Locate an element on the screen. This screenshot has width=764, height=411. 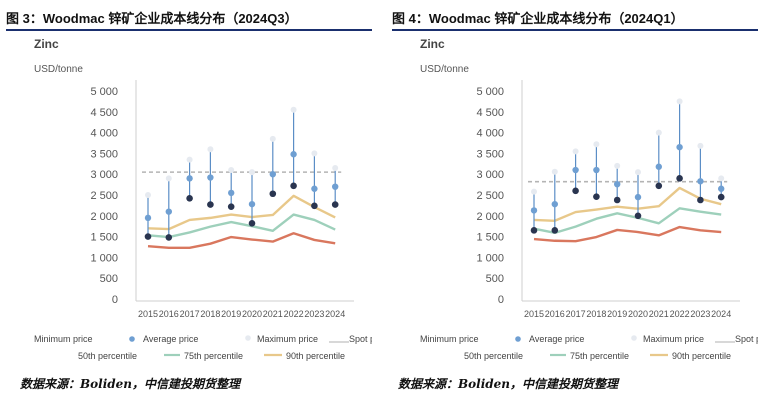
x-tick-label: 2015 is located at coordinates (534, 314).